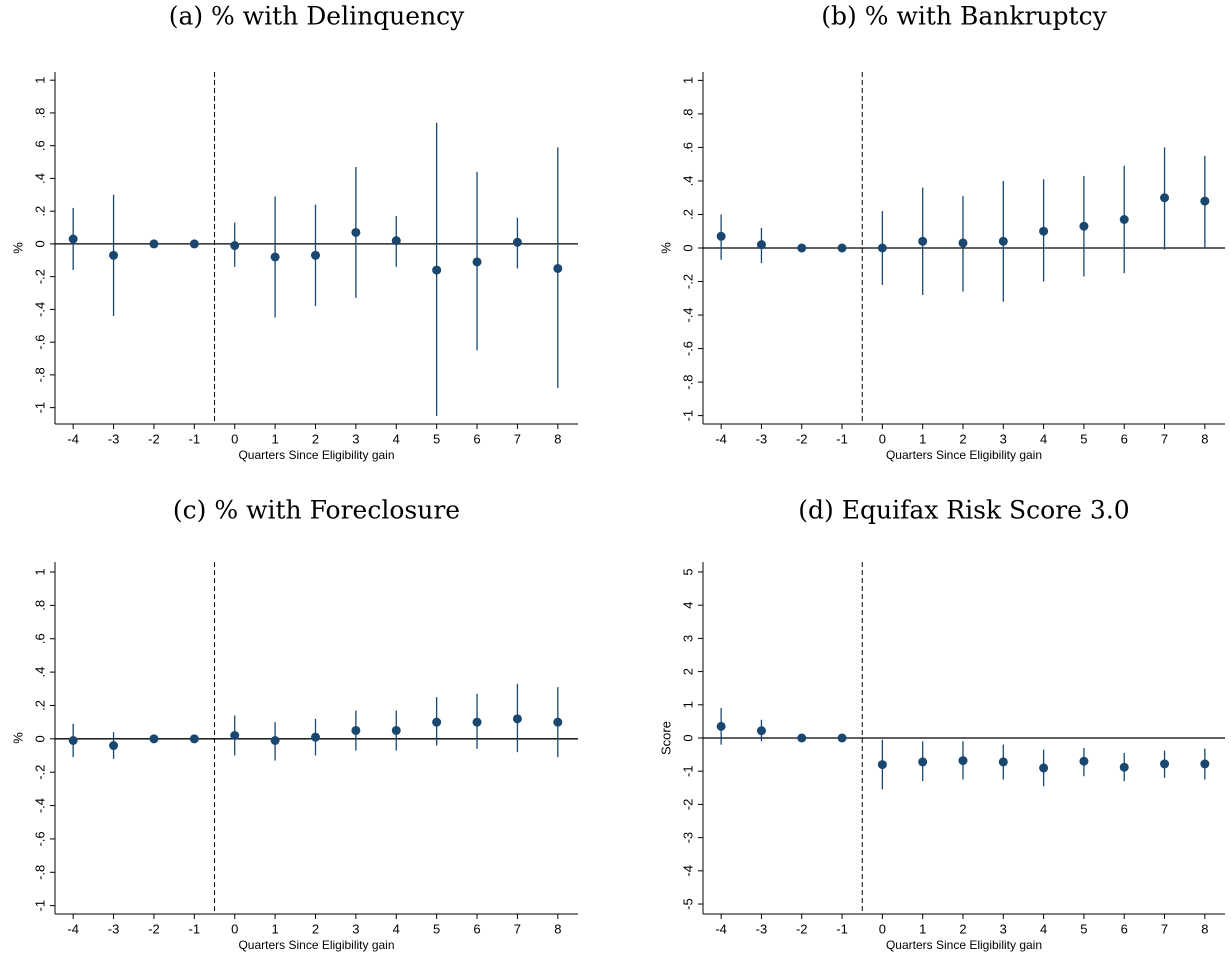  Describe the element at coordinates (964, 16) in the screenshot. I see `chart-title: (b) % with Bankruptcy` at that location.